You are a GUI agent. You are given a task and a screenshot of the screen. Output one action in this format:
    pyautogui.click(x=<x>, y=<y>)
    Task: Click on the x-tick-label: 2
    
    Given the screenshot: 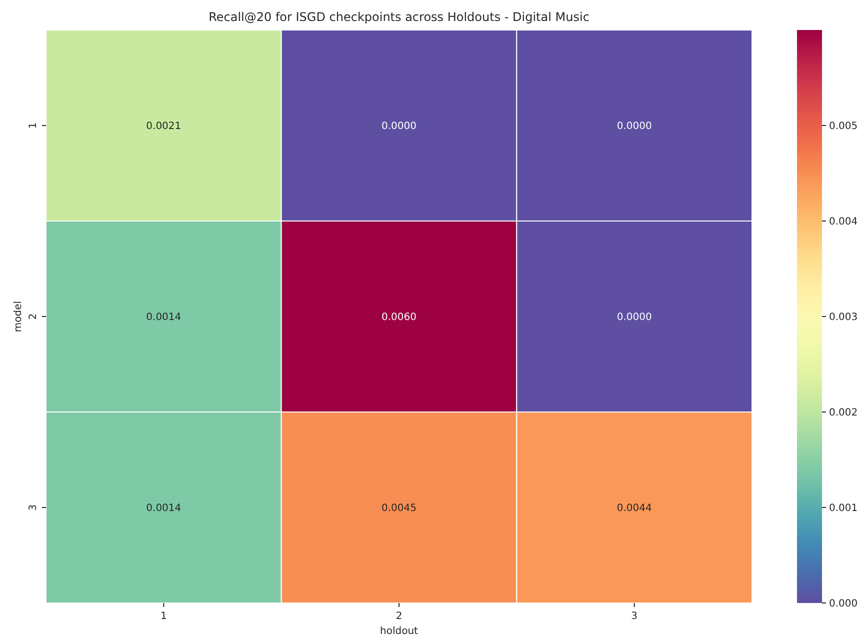 What is the action you would take?
    pyautogui.click(x=399, y=616)
    